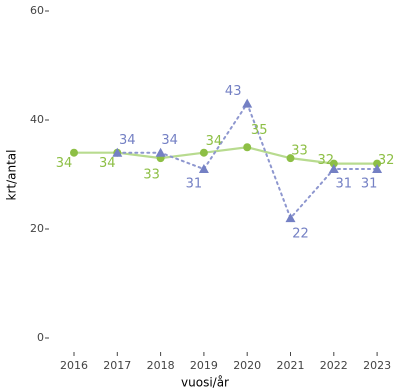 This screenshot has width=395, height=392. Describe the element at coordinates (334, 365) in the screenshot. I see `x-tick-label: 2022` at that location.